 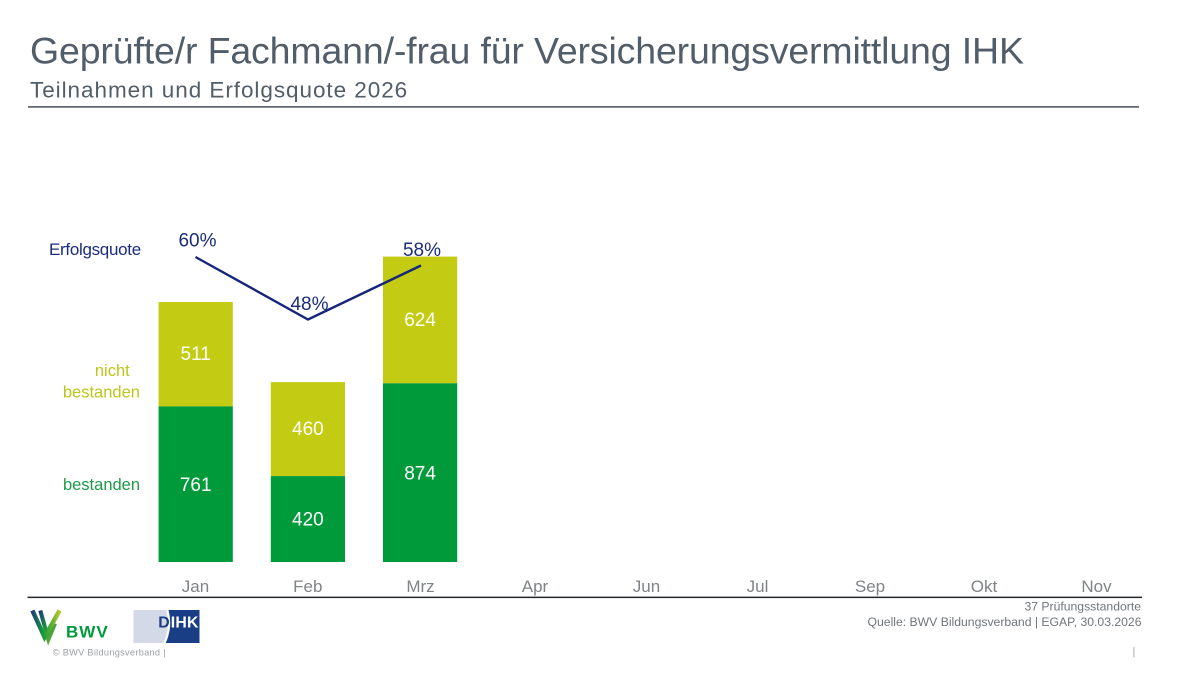 I want to click on svg-text: Nov, so click(x=1096, y=586).